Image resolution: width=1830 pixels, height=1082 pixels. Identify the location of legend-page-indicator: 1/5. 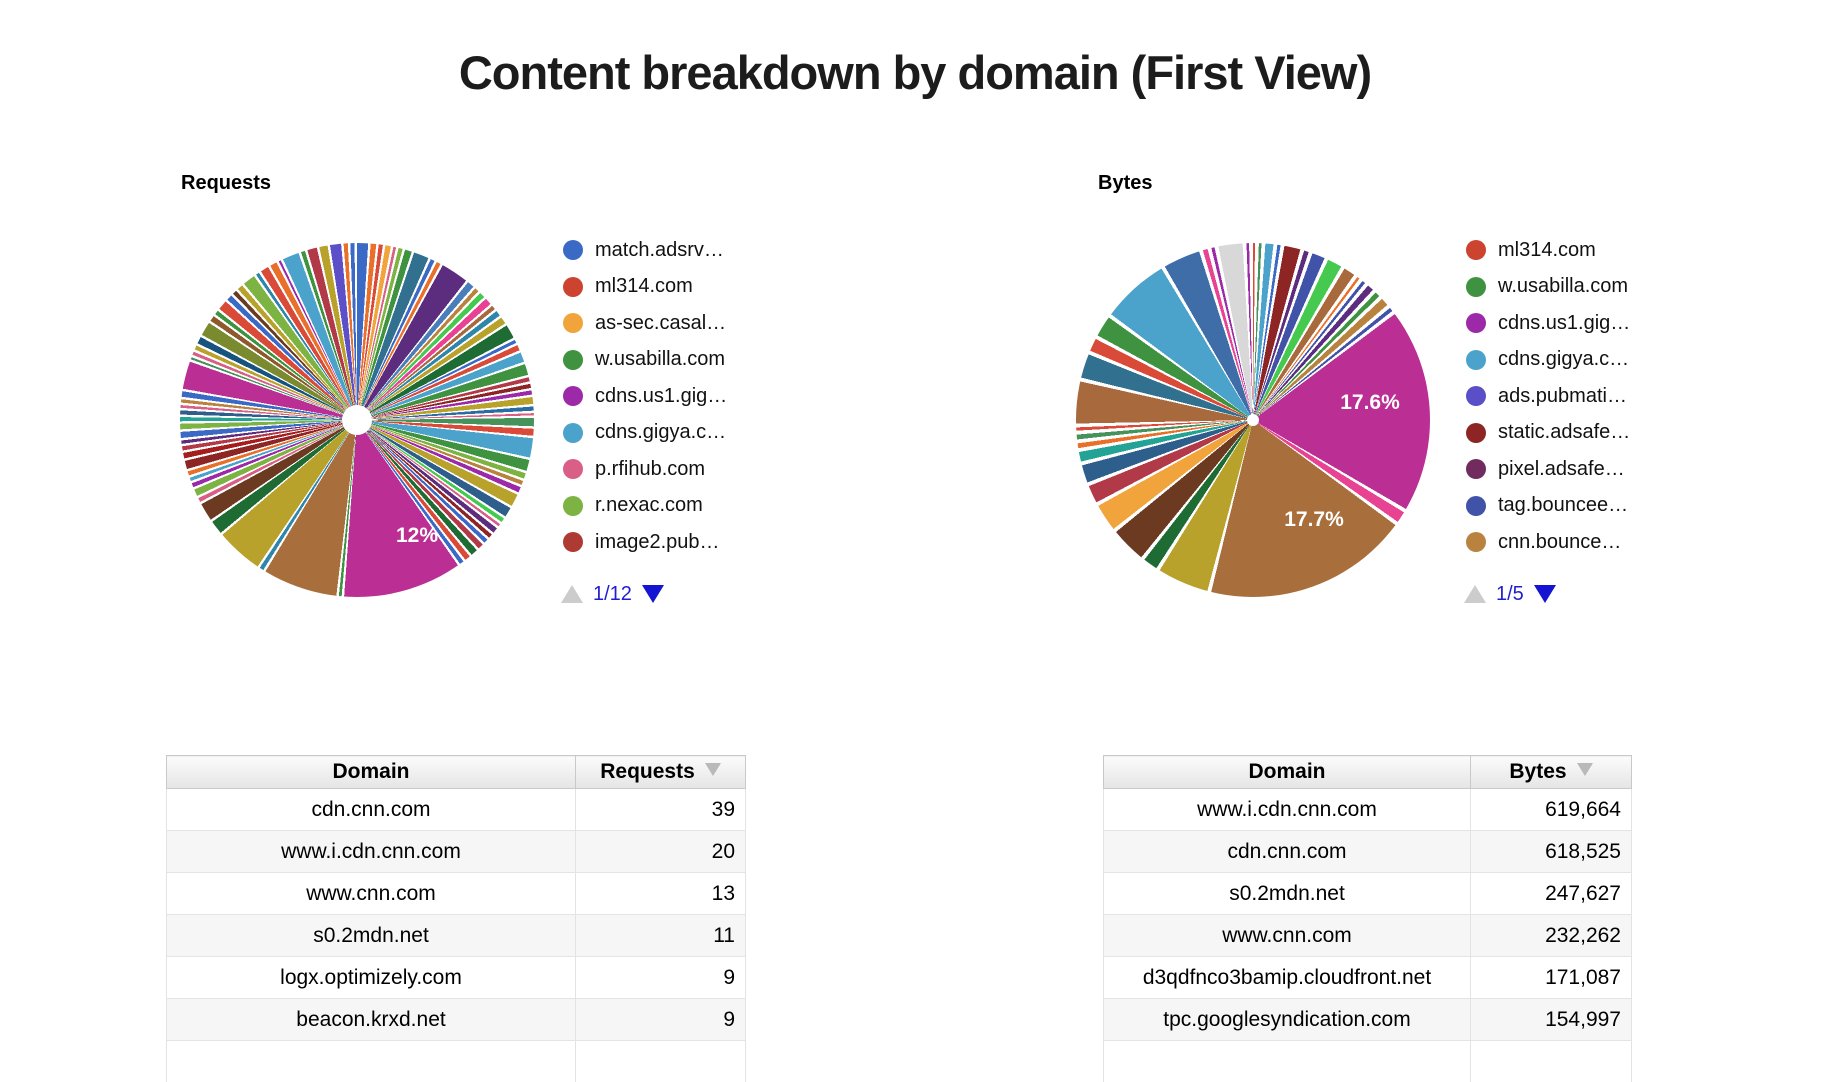
(1510, 594).